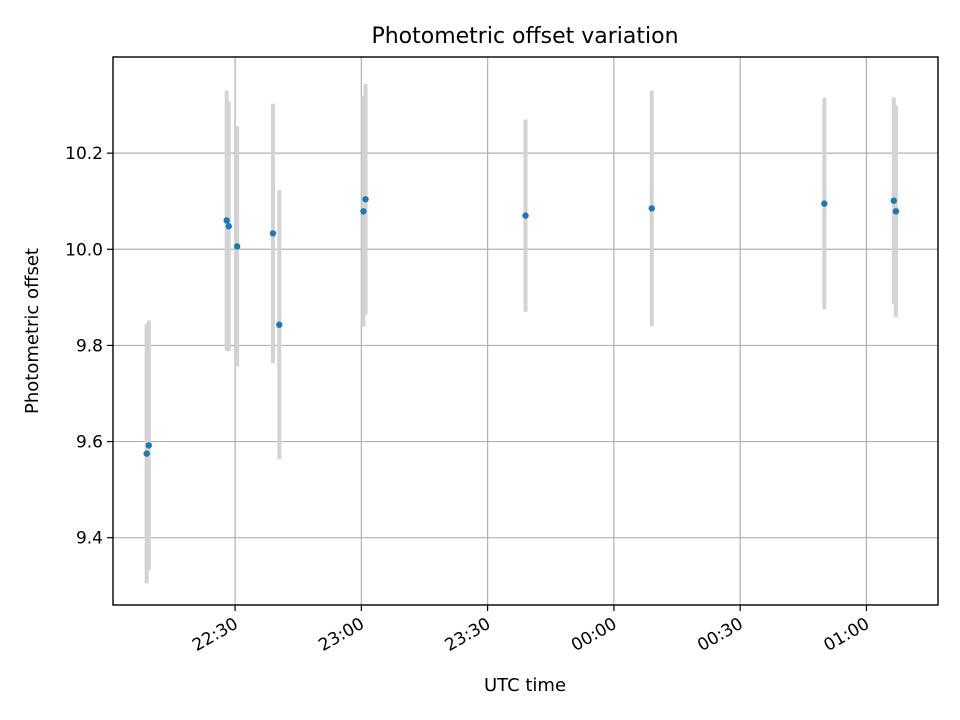 The height and width of the screenshot is (720, 960). Describe the element at coordinates (84, 250) in the screenshot. I see `y-tick-label: 10.0` at that location.